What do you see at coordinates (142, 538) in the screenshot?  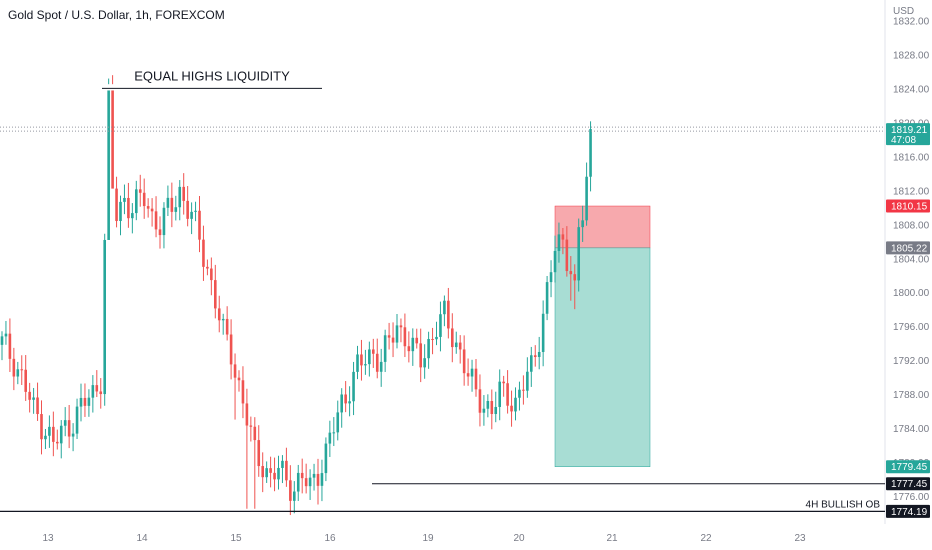 I see `x-tick-label: 14` at bounding box center [142, 538].